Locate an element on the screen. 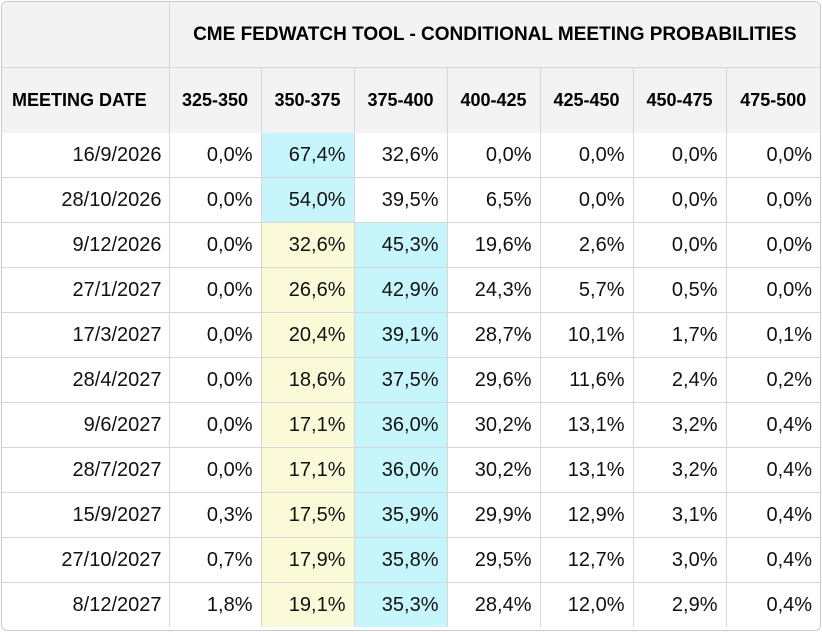 The image size is (822, 632). probability-cell: 0,1% is located at coordinates (772, 335).